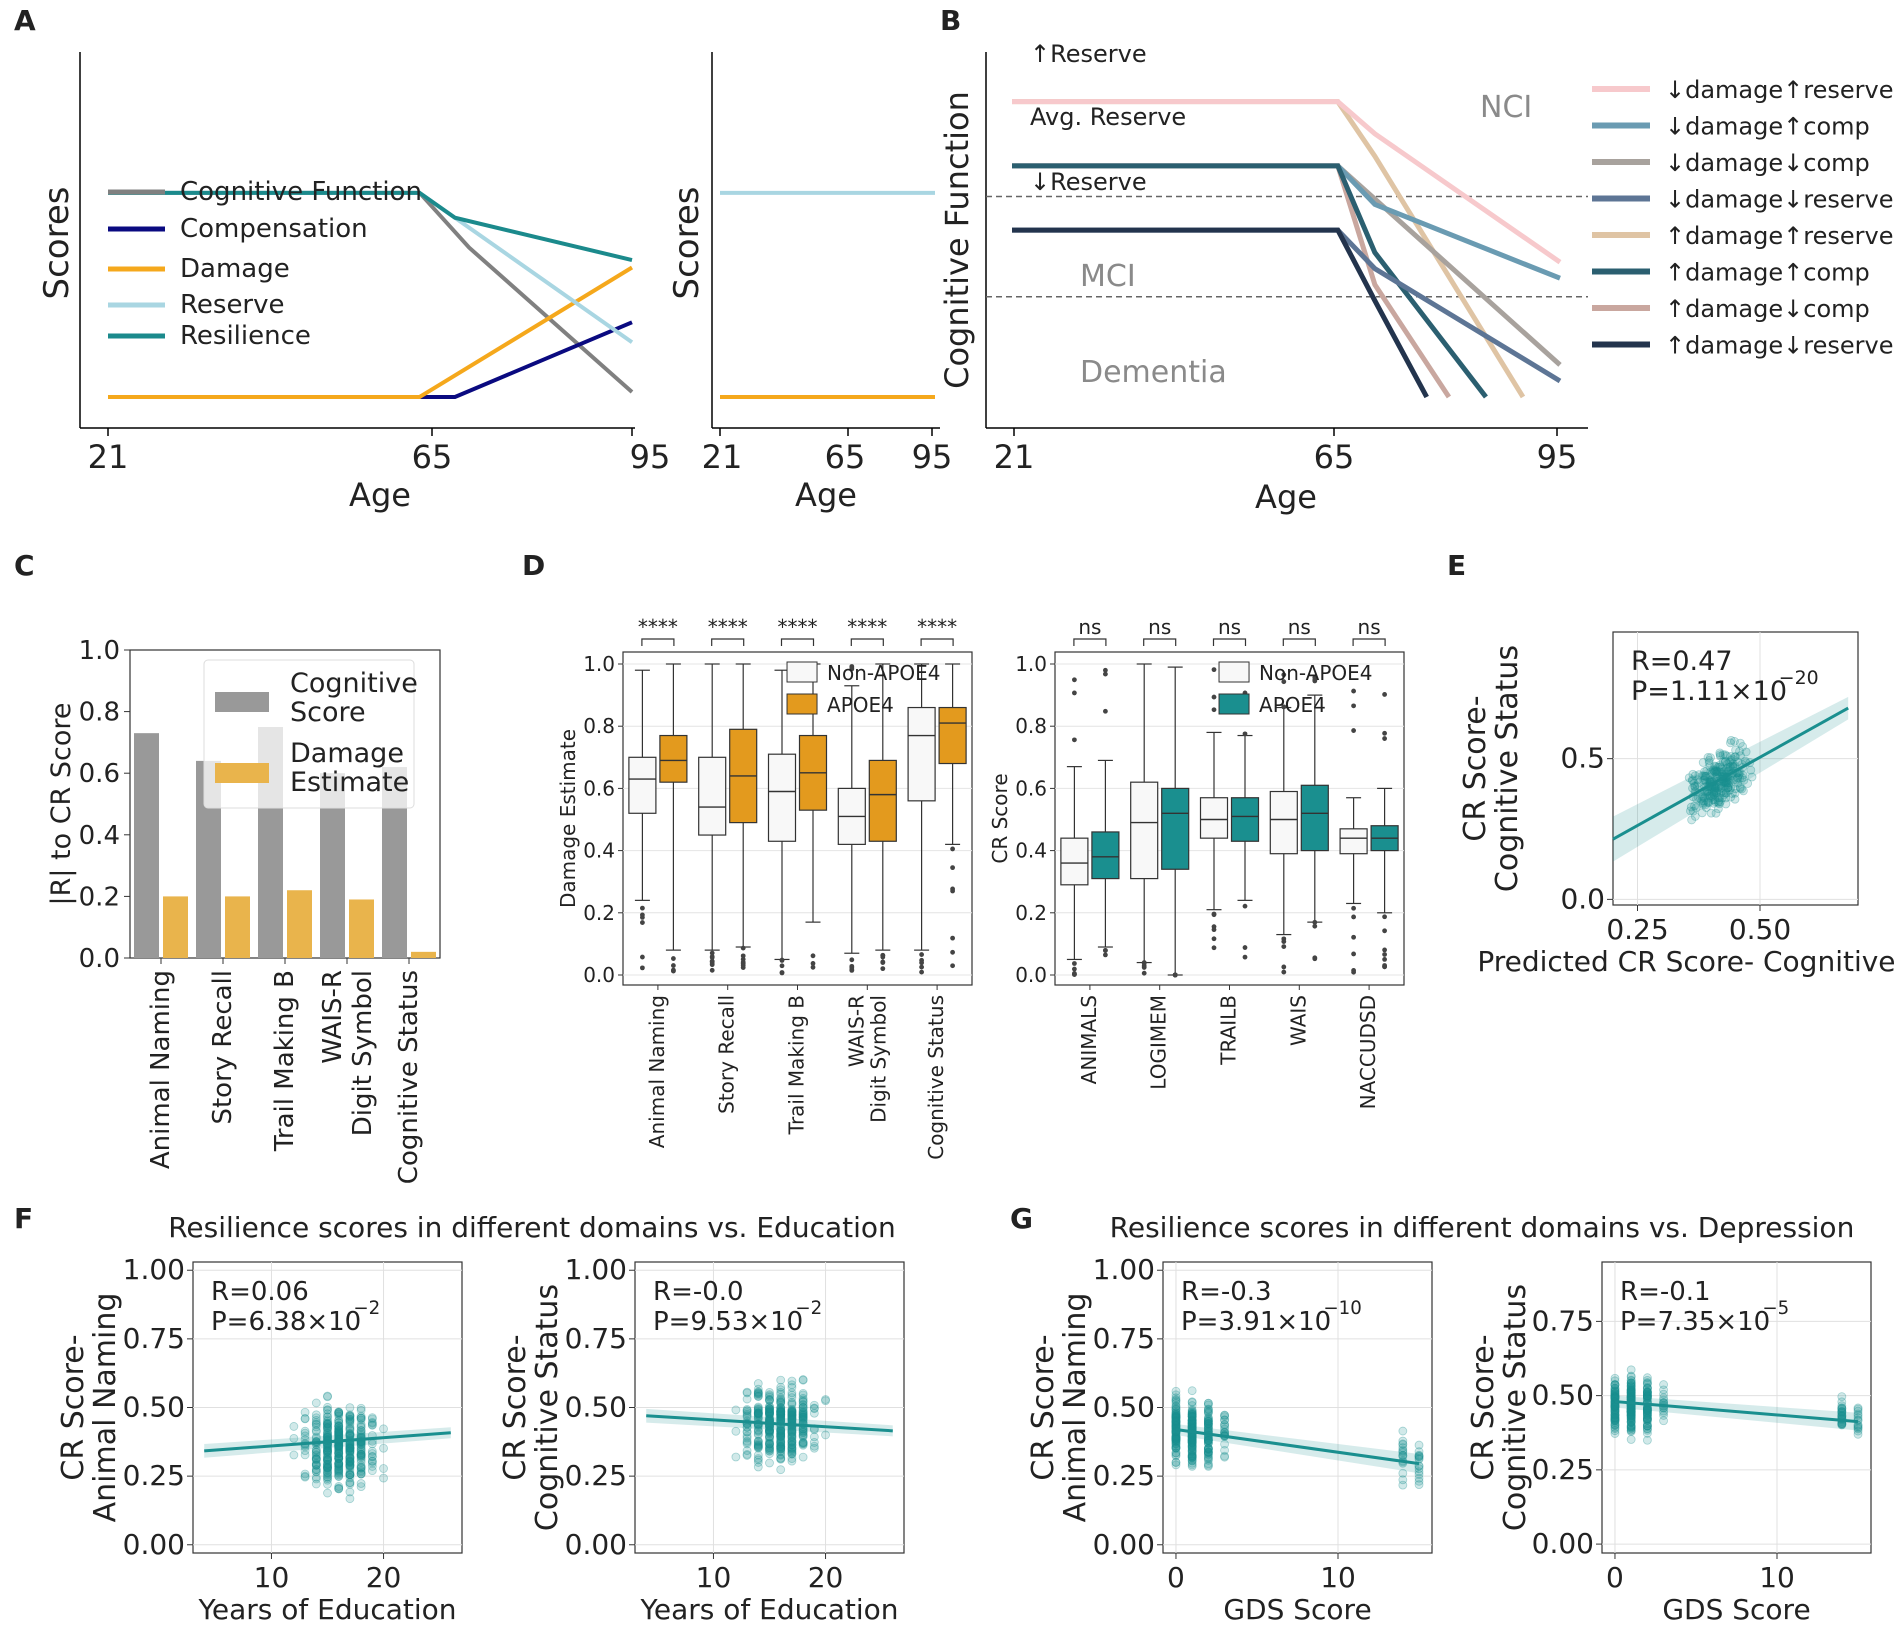 This screenshot has width=1901, height=1633. I want to click on x-tick-label-line: TRAILB, so click(1229, 1030).